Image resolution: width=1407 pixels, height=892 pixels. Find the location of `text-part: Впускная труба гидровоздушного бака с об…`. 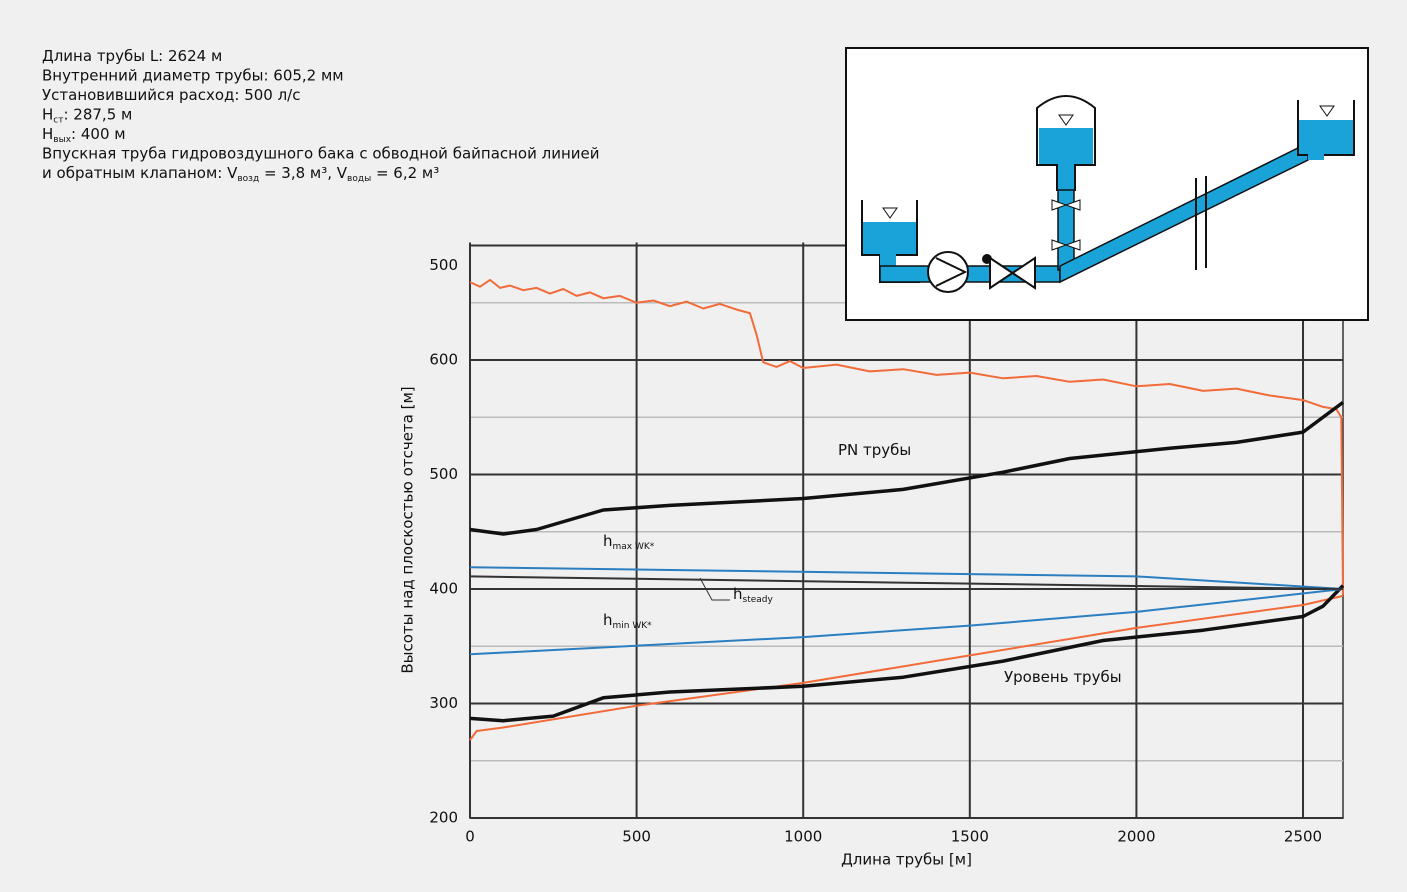

text-part: Впускная труба гидровоздушного бака с об… is located at coordinates (321, 153).